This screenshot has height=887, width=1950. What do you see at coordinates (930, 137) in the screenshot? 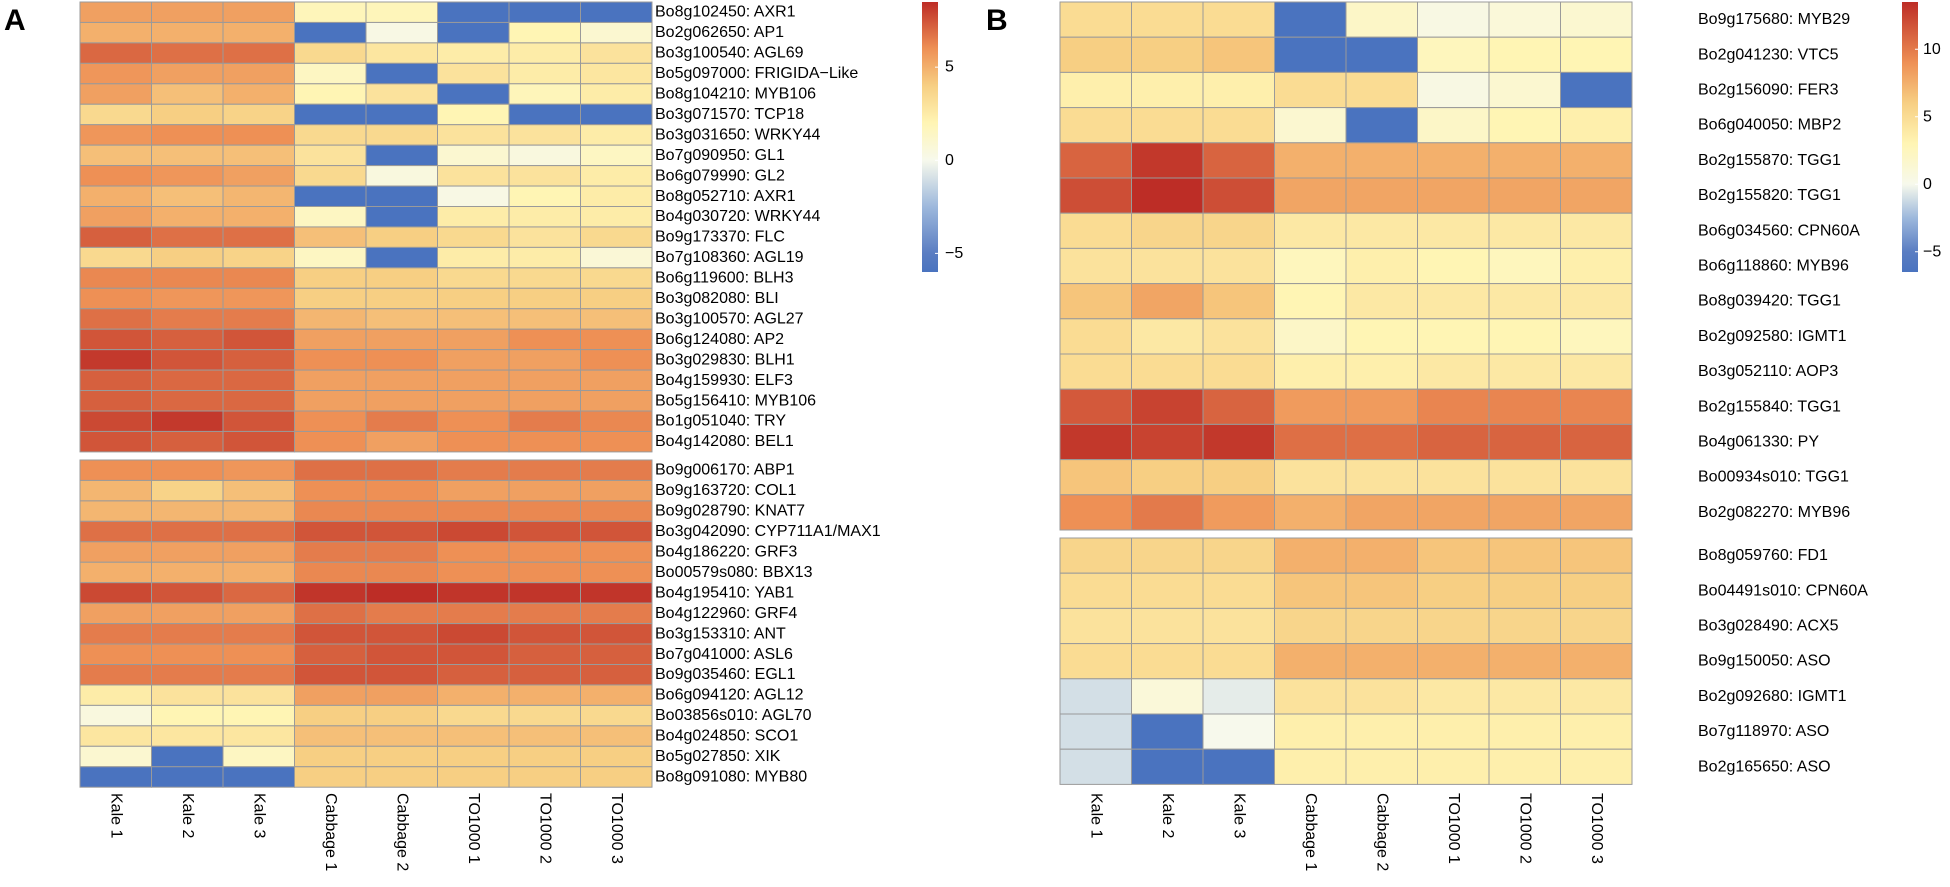
I see `color-scale-bar` at bounding box center [930, 137].